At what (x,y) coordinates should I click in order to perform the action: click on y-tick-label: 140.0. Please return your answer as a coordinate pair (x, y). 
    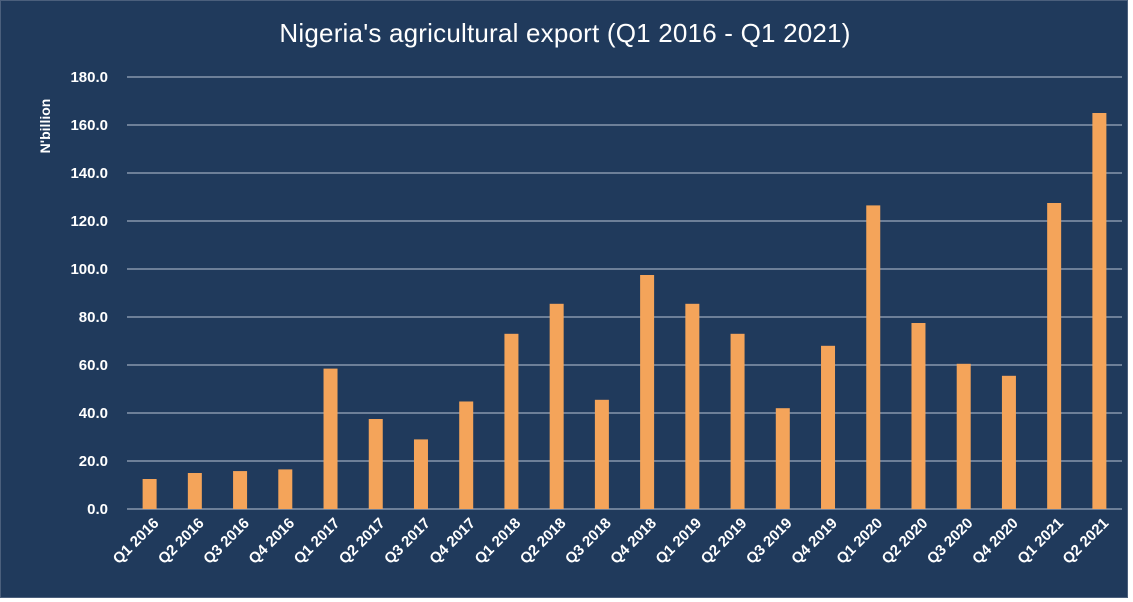
    Looking at the image, I should click on (89, 173).